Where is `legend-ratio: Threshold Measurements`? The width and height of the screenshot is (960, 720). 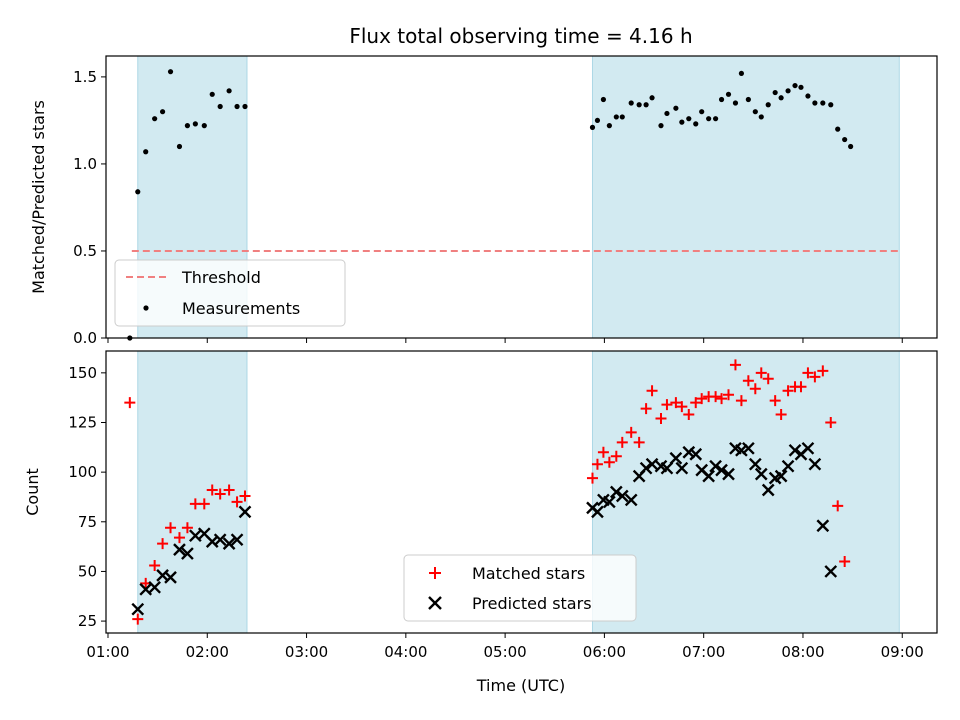
legend-ratio: Threshold Measurements is located at coordinates (230, 293).